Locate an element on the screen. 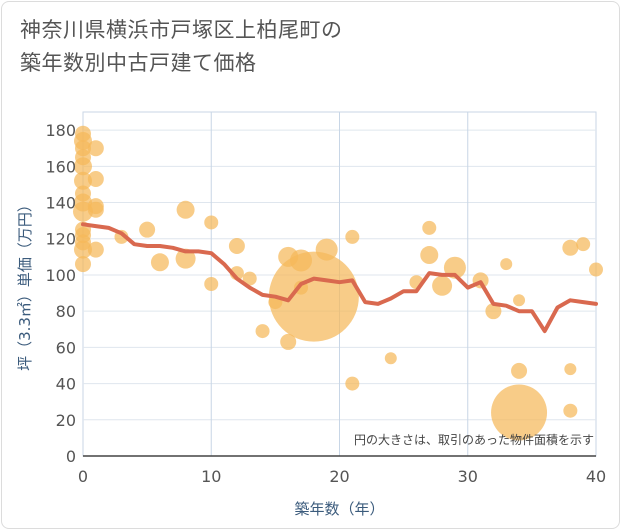 Image resolution: width=621 pixels, height=530 pixels. y-axis-label: 坪（3.3㎡）単価（万円） is located at coordinates (25, 284).